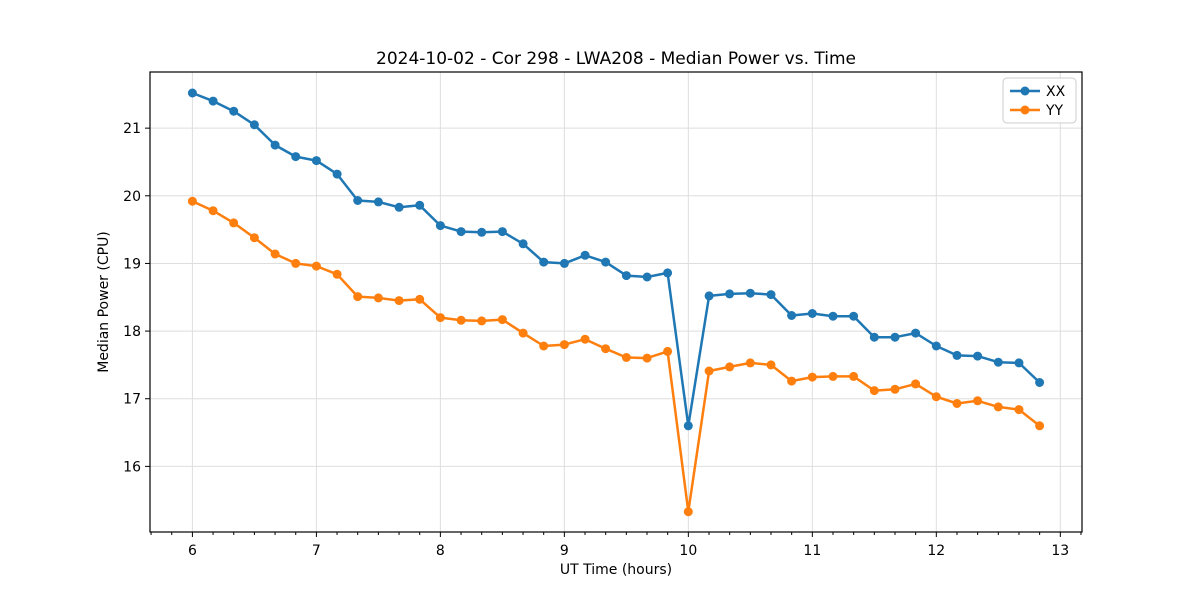 The image size is (1200, 600). What do you see at coordinates (616, 570) in the screenshot?
I see `x-axis-label: UT Time (hours)` at bounding box center [616, 570].